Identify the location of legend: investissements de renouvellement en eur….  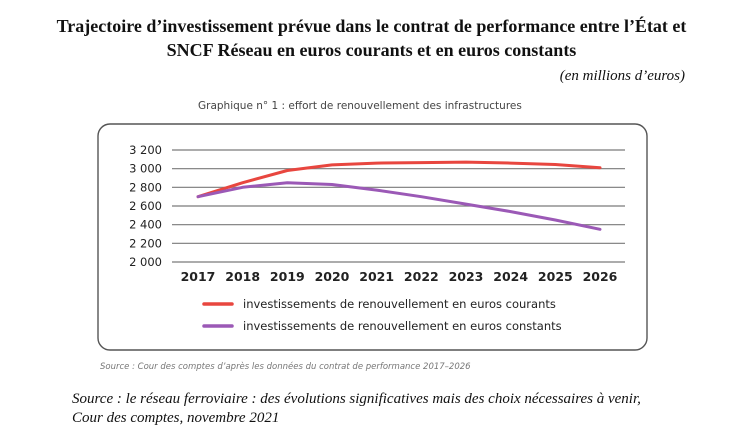
(382, 315).